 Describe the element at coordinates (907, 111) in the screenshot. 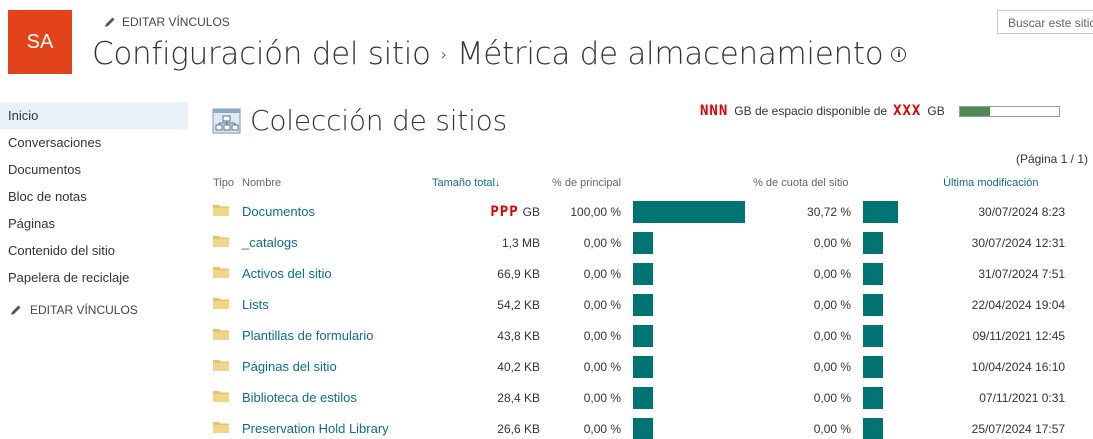

I see `space-total-value: XXX` at that location.